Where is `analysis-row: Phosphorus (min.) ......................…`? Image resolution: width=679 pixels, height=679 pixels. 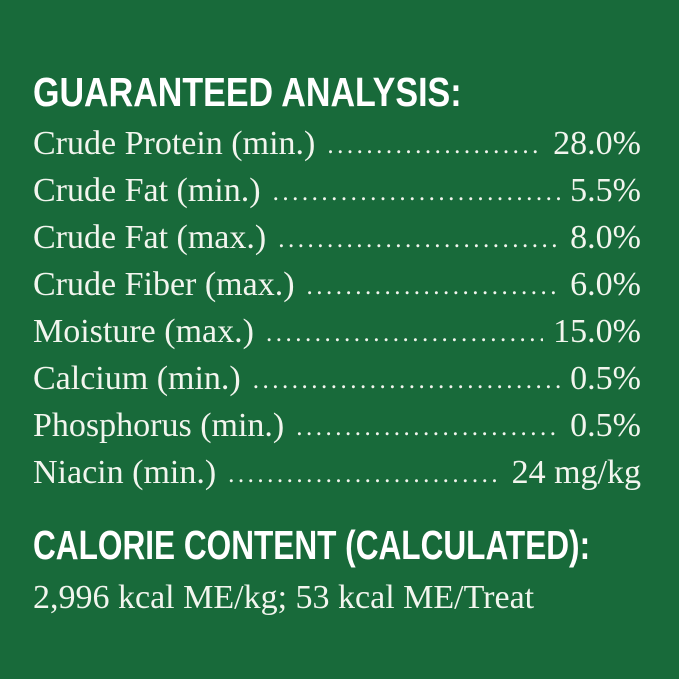
analysis-row: Phosphorus (min.) ......................… is located at coordinates (337, 427).